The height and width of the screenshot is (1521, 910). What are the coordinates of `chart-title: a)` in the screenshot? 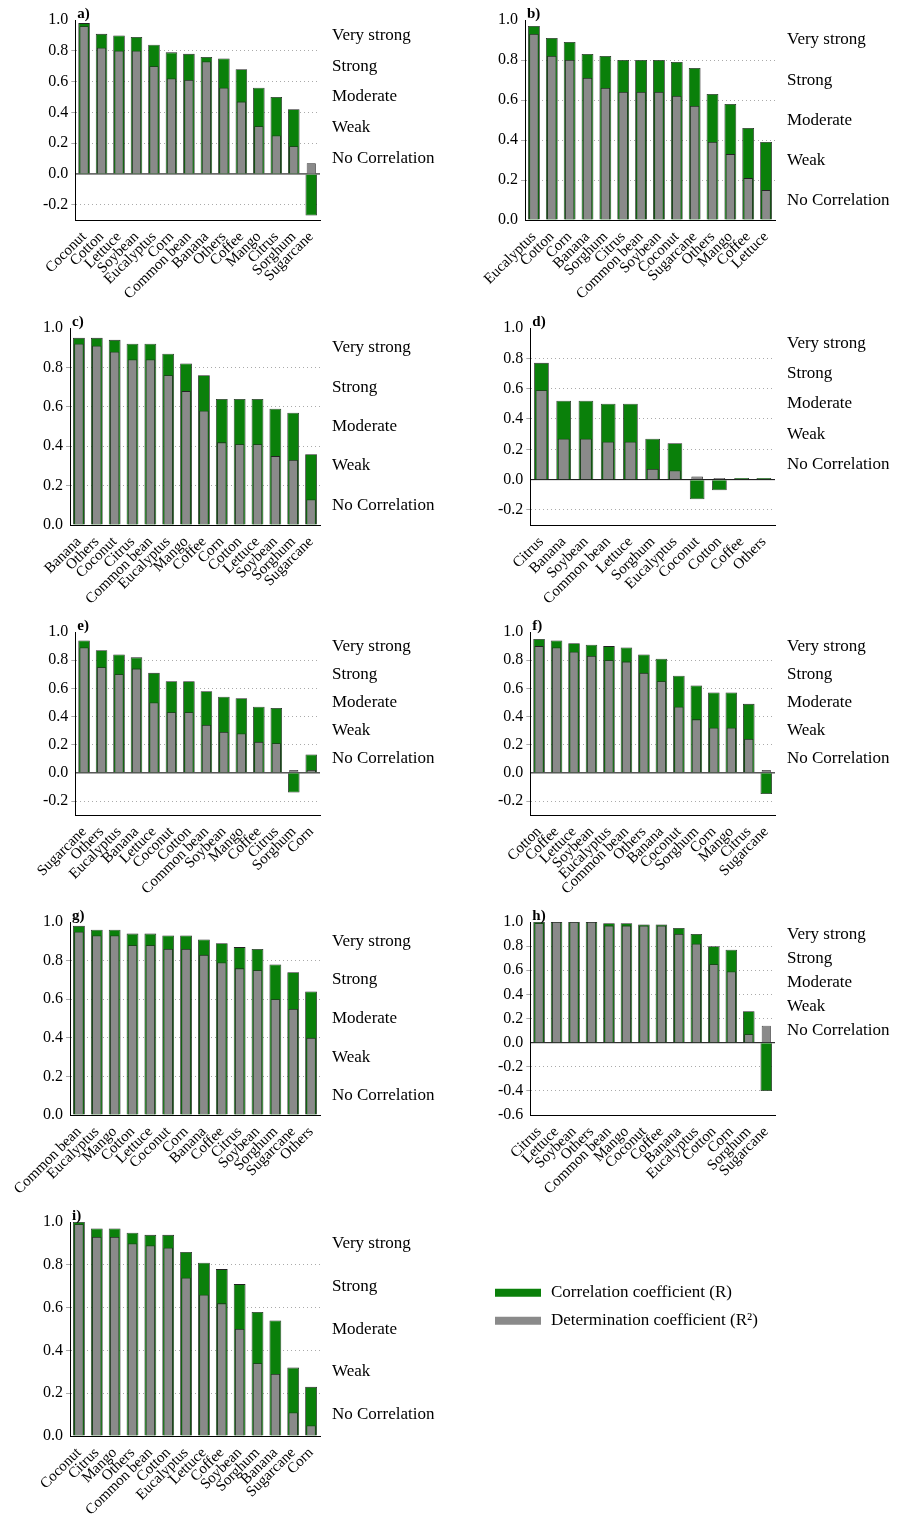 It's located at (83, 14).